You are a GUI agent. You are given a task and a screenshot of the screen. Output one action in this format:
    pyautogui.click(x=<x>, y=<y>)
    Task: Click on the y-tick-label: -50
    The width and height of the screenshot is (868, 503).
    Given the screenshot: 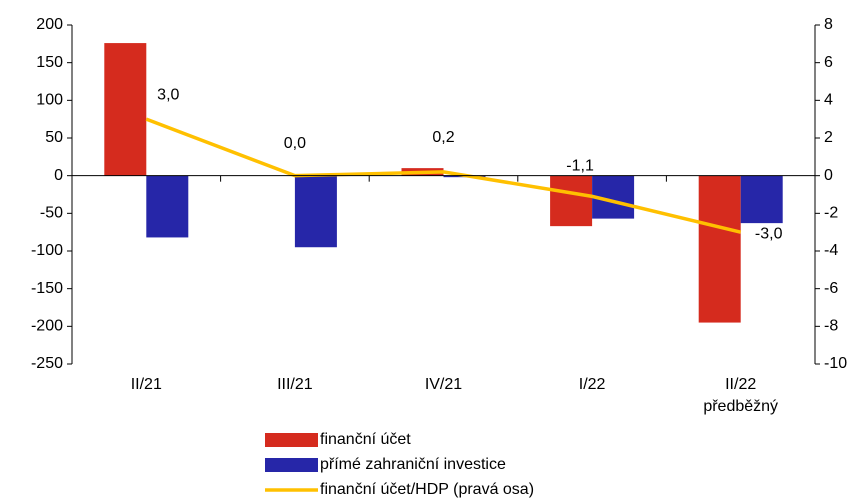 What is the action you would take?
    pyautogui.click(x=51, y=213)
    